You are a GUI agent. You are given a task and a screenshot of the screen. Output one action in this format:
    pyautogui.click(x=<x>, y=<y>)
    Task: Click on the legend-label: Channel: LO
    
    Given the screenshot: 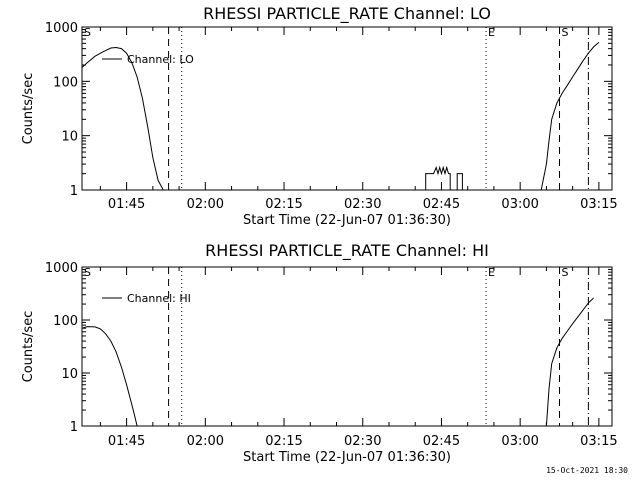 What is the action you would take?
    pyautogui.click(x=160, y=59)
    